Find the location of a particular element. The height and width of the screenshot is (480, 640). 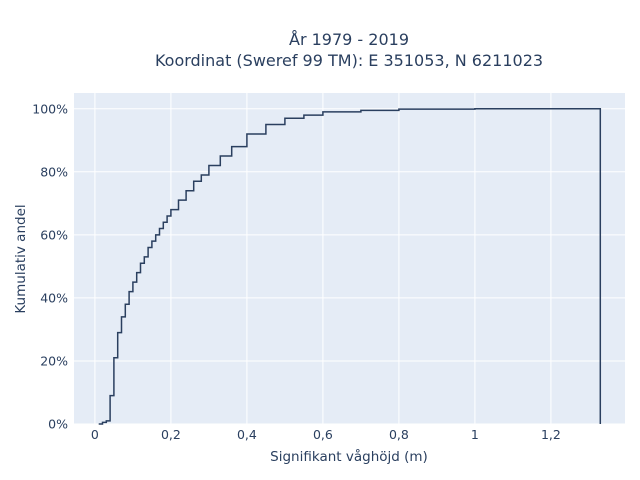

y-axis-label: Kumulativ andel is located at coordinates (21, 258).